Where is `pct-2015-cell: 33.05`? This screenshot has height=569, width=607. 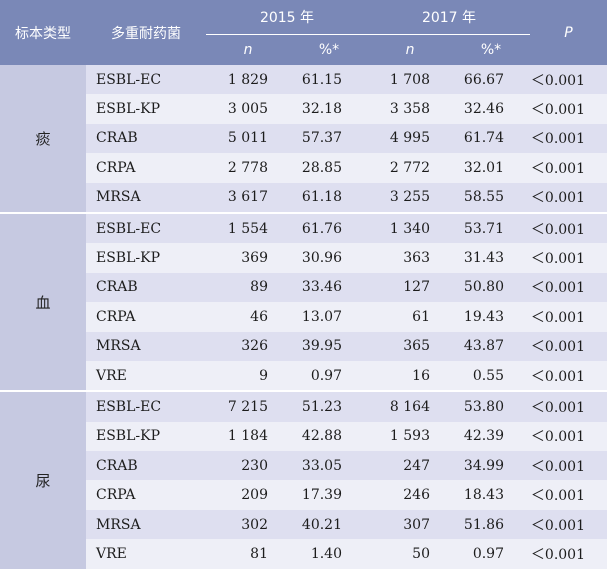
pct-2015-cell: 33.05 is located at coordinates (329, 466).